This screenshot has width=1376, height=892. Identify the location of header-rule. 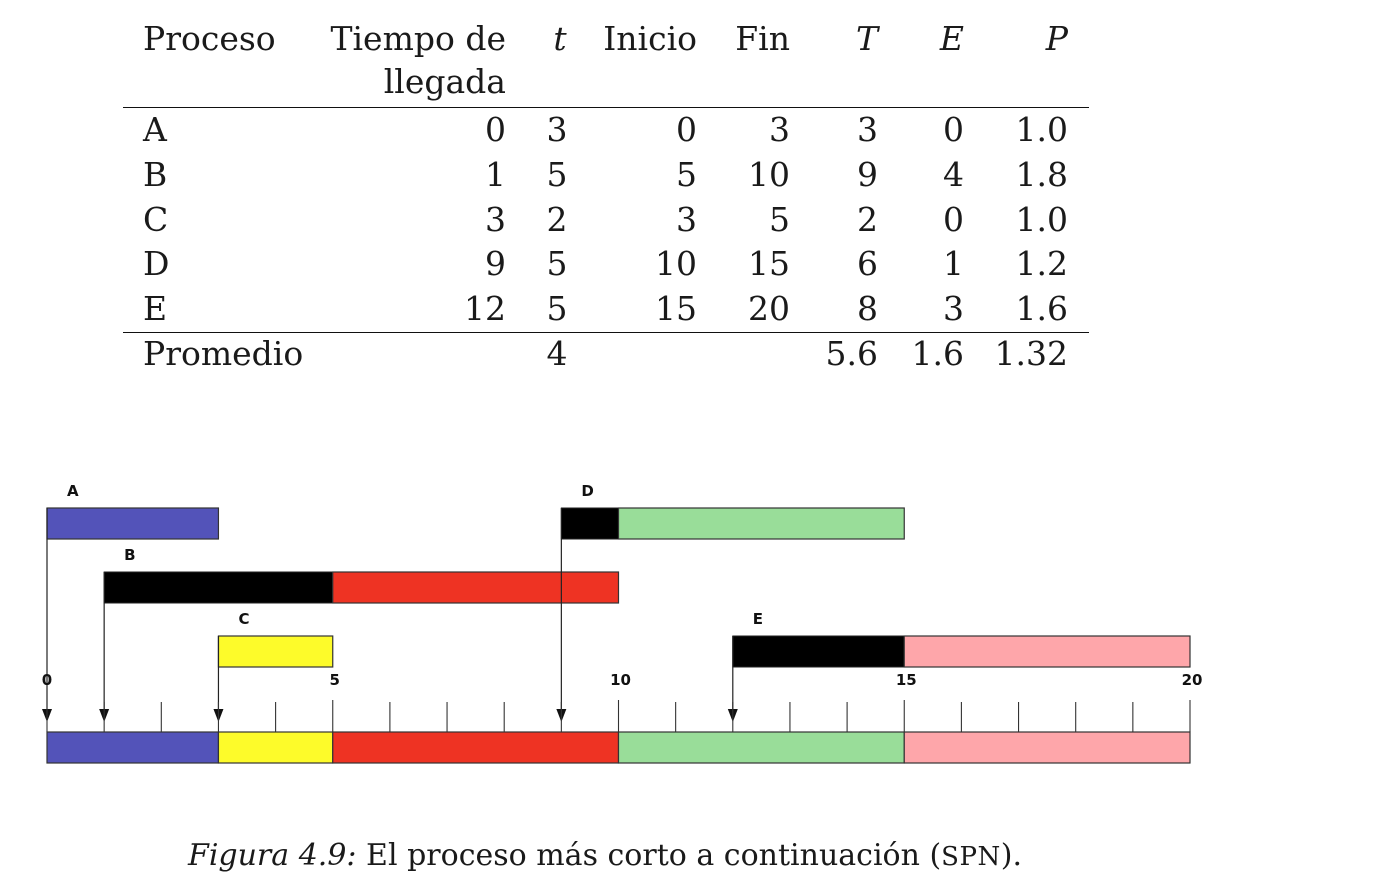
(606, 107).